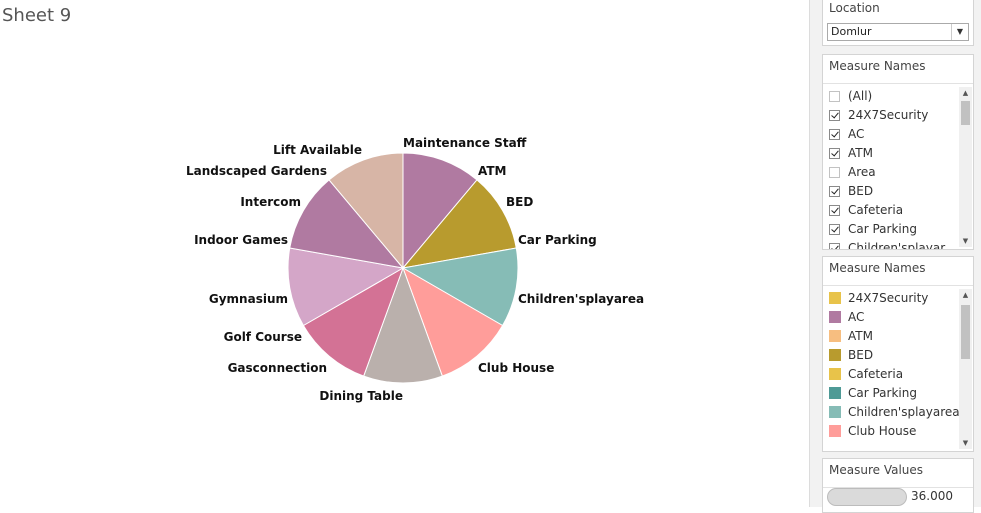 The image size is (981, 513). What do you see at coordinates (891, 153) in the screenshot?
I see `filter-item: ATM` at bounding box center [891, 153].